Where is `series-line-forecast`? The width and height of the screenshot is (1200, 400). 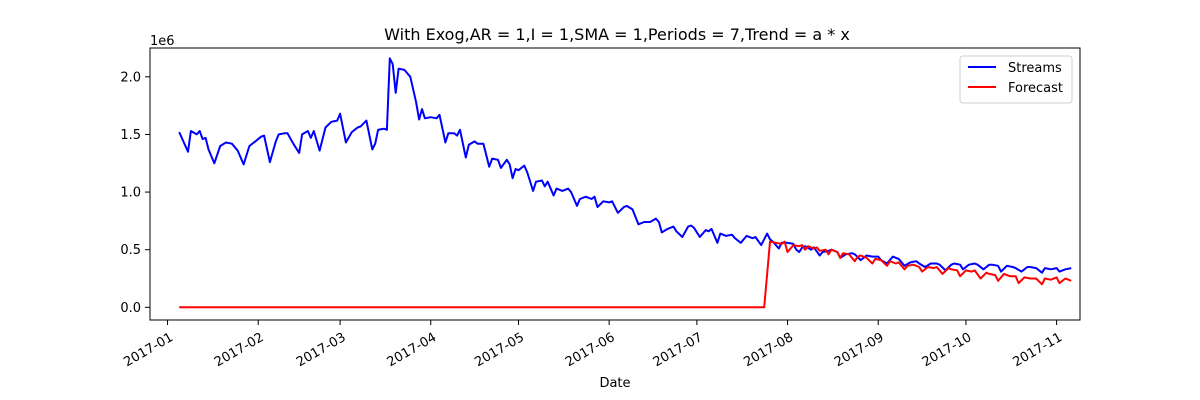 series-line-forecast is located at coordinates (625, 274).